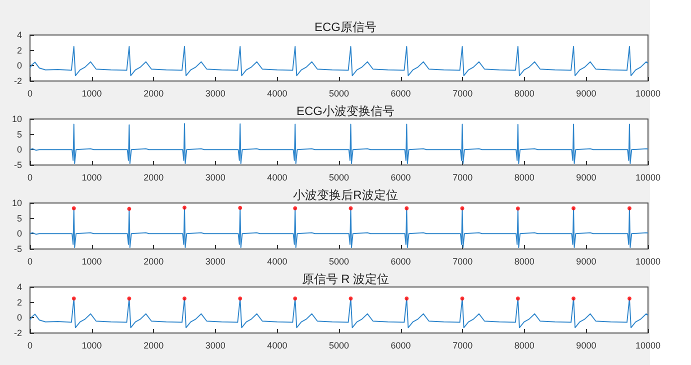 The width and height of the screenshot is (691, 365). I want to click on chart-title: 原信号 R 波定位, so click(346, 279).